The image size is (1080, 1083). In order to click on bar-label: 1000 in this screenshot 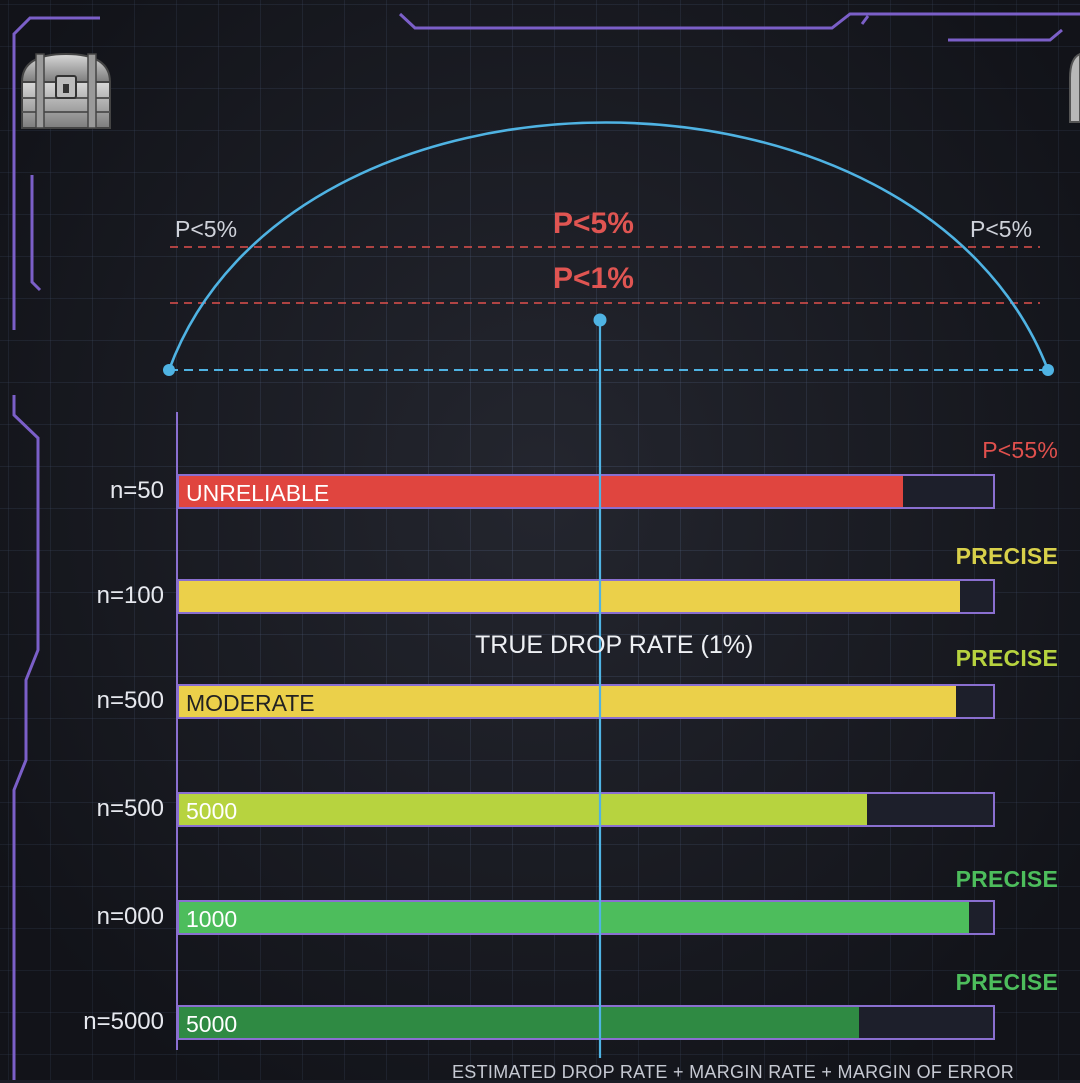, I will do `click(212, 919)`.